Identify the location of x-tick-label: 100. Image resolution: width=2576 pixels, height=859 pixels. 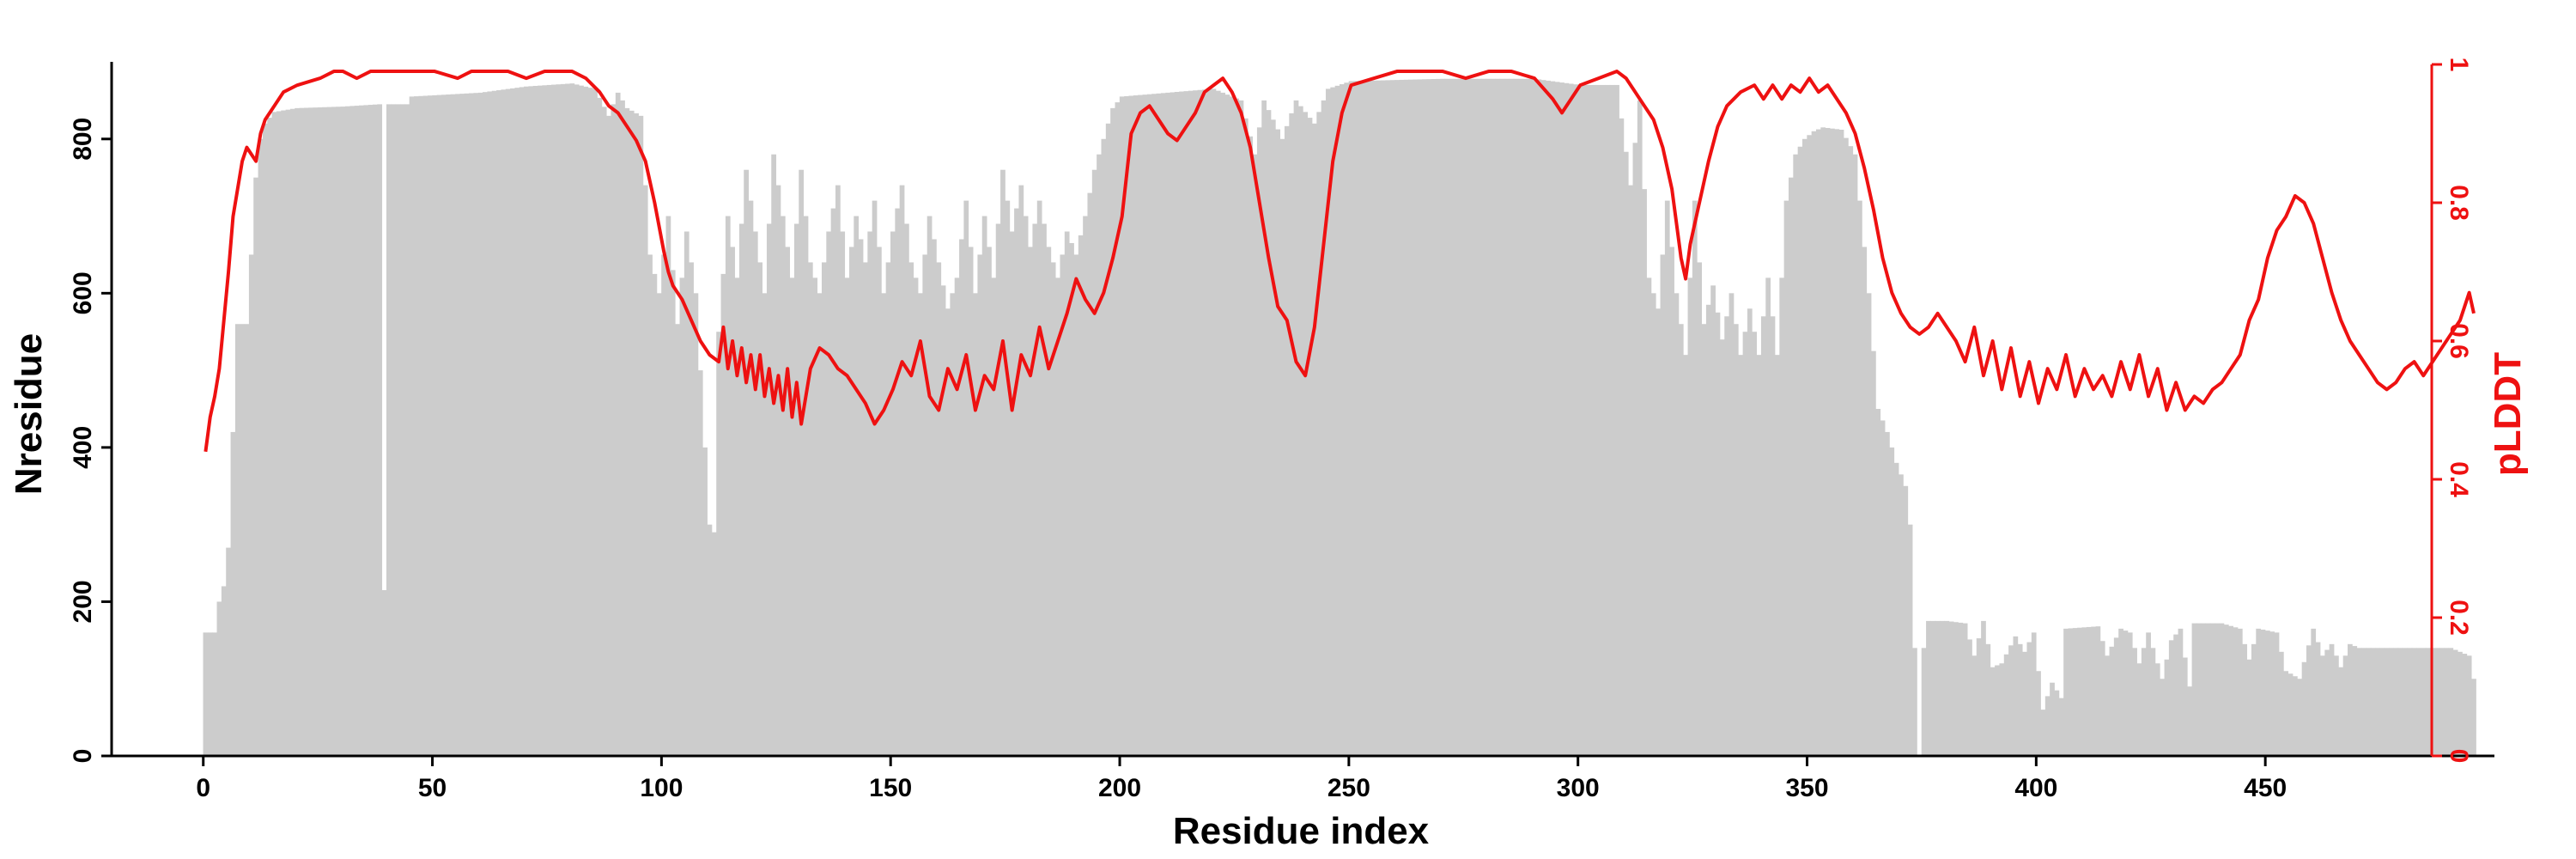
(662, 788).